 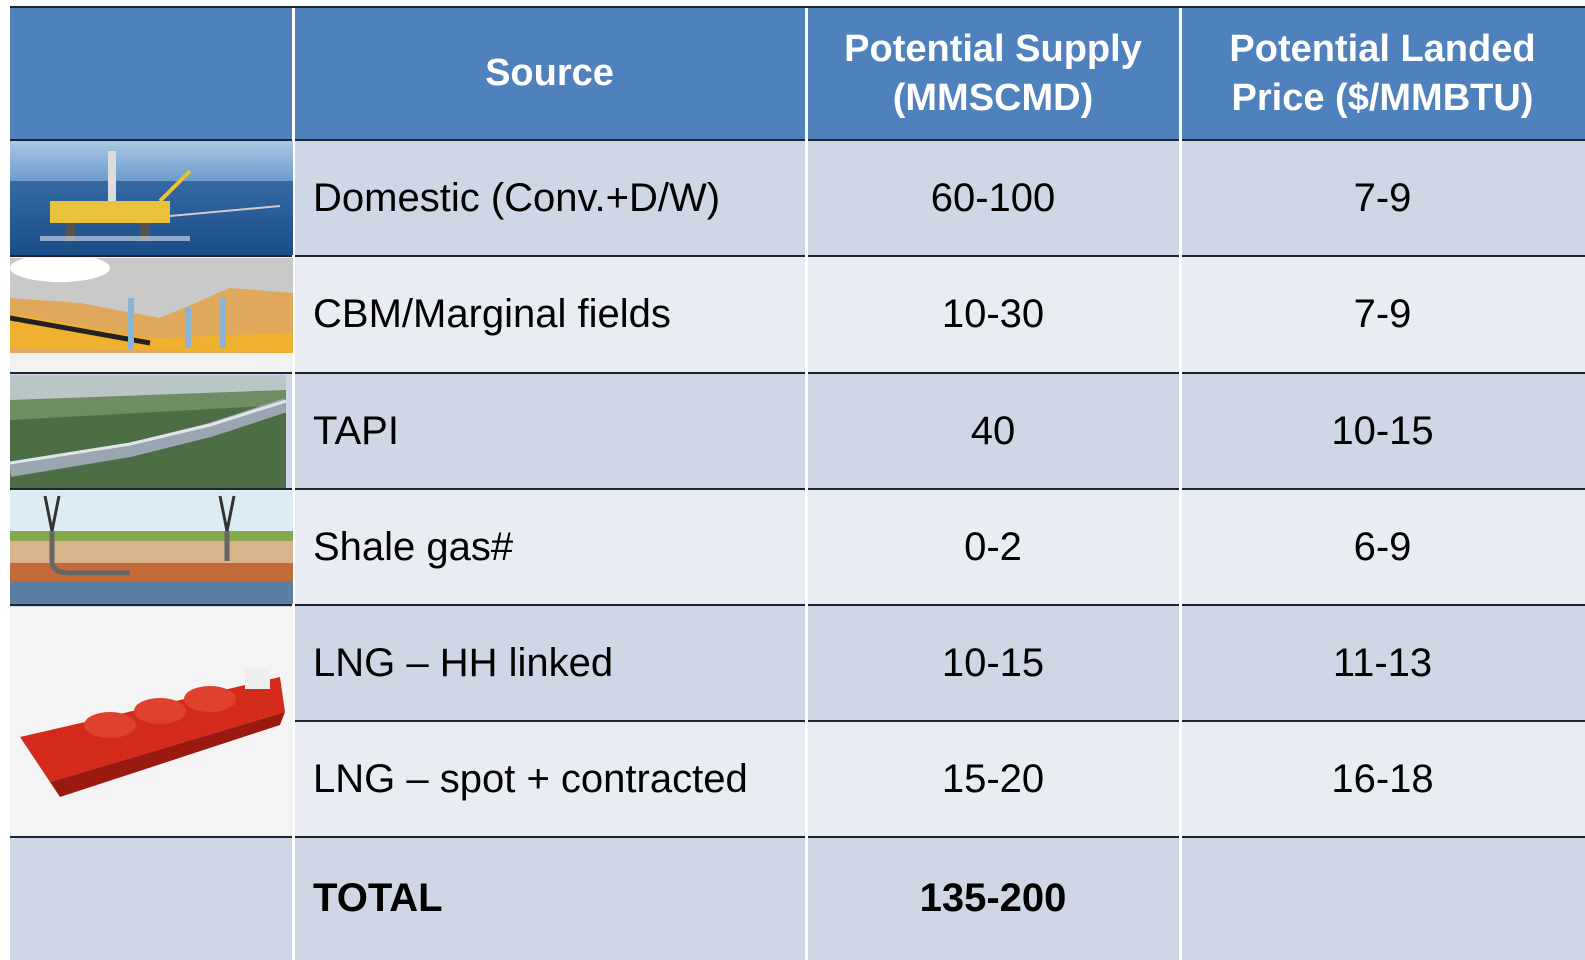 What do you see at coordinates (549, 198) in the screenshot?
I see `source-cell: Domestic (Conv.+D/W)` at bounding box center [549, 198].